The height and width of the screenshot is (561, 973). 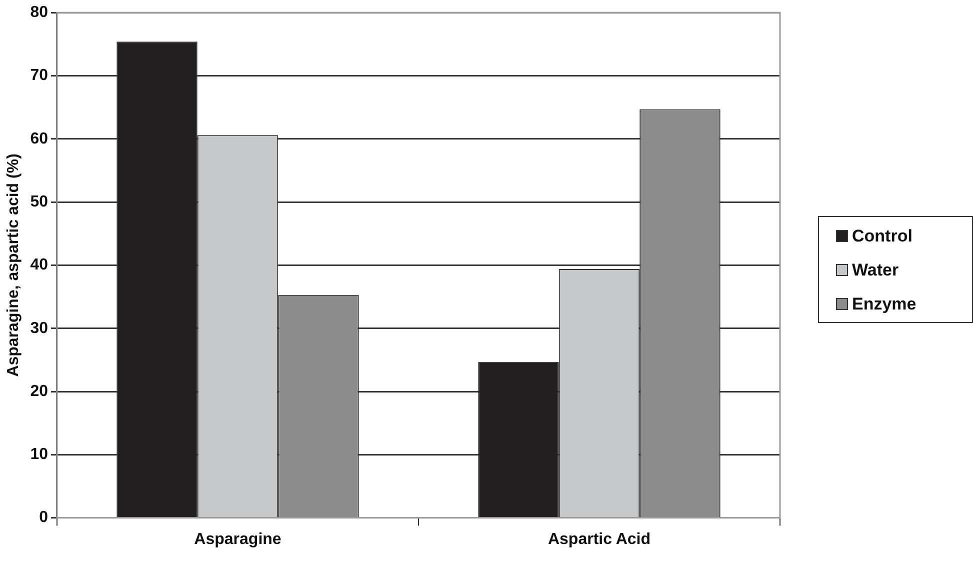 What do you see at coordinates (39, 201) in the screenshot?
I see `y-tick-label: 50` at bounding box center [39, 201].